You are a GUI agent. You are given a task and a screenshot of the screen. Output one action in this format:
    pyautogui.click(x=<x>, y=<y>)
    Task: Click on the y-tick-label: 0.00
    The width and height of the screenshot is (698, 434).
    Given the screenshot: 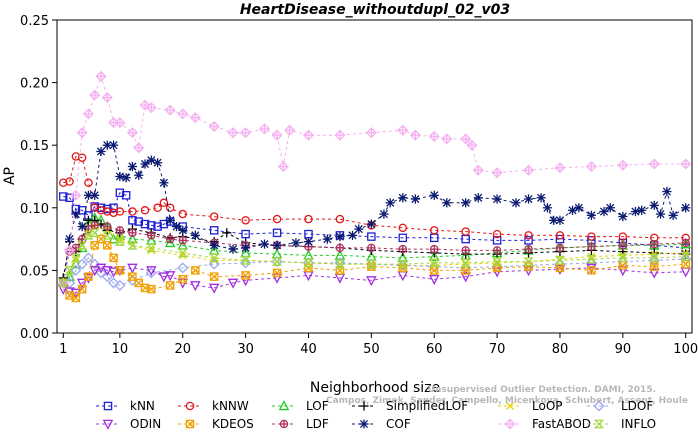 What is the action you would take?
    pyautogui.click(x=34, y=334)
    